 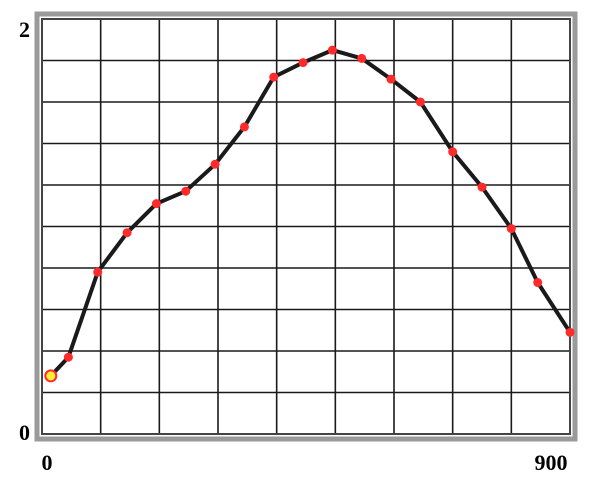 What do you see at coordinates (24, 29) in the screenshot?
I see `y-tick-label-top: 2` at bounding box center [24, 29].